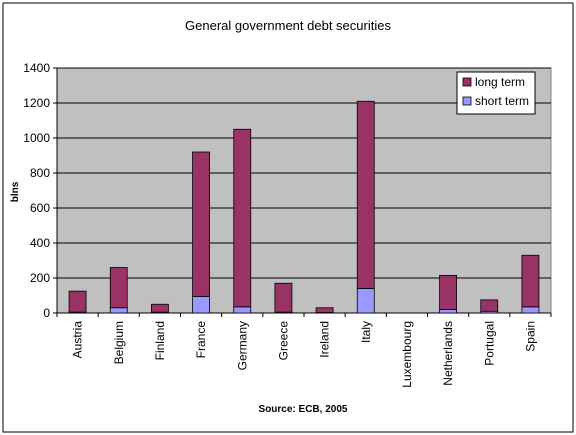 Image resolution: width=576 pixels, height=435 pixels. What do you see at coordinates (36, 68) in the screenshot?
I see `y-tick-label: 1400` at bounding box center [36, 68].